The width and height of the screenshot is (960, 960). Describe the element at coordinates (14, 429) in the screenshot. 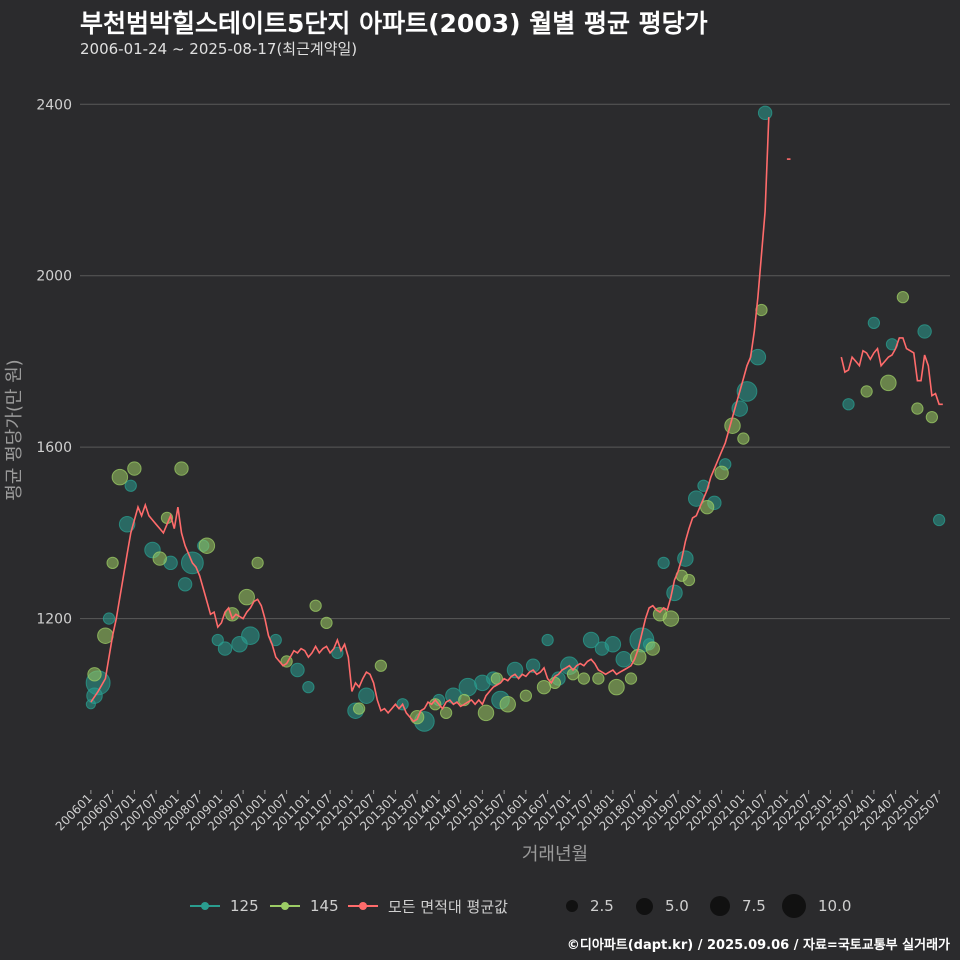

I see `y-axis-title: 평균 평당가(만 원)` at that location.